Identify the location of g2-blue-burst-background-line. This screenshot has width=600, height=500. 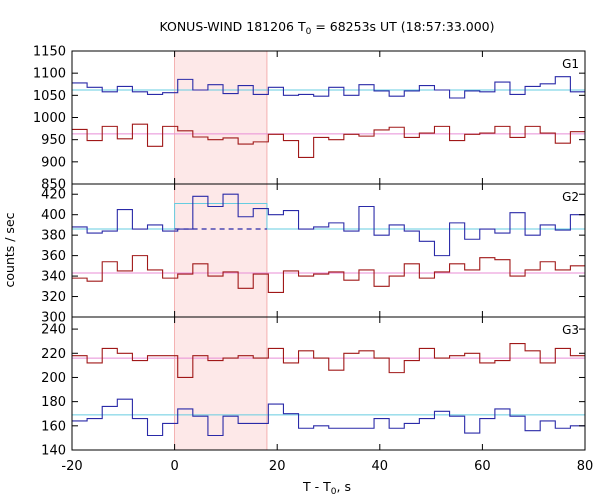
(221, 216).